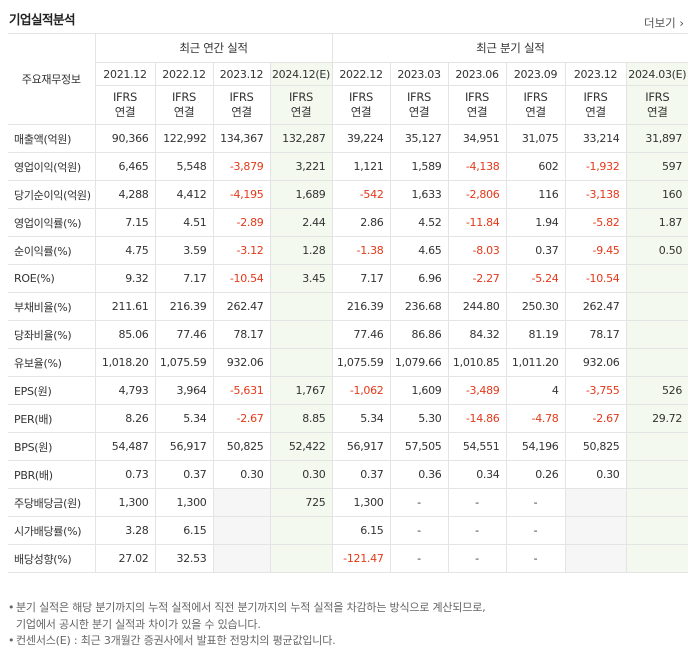  Describe the element at coordinates (125, 306) in the screenshot. I see `cell: 211.61` at that location.